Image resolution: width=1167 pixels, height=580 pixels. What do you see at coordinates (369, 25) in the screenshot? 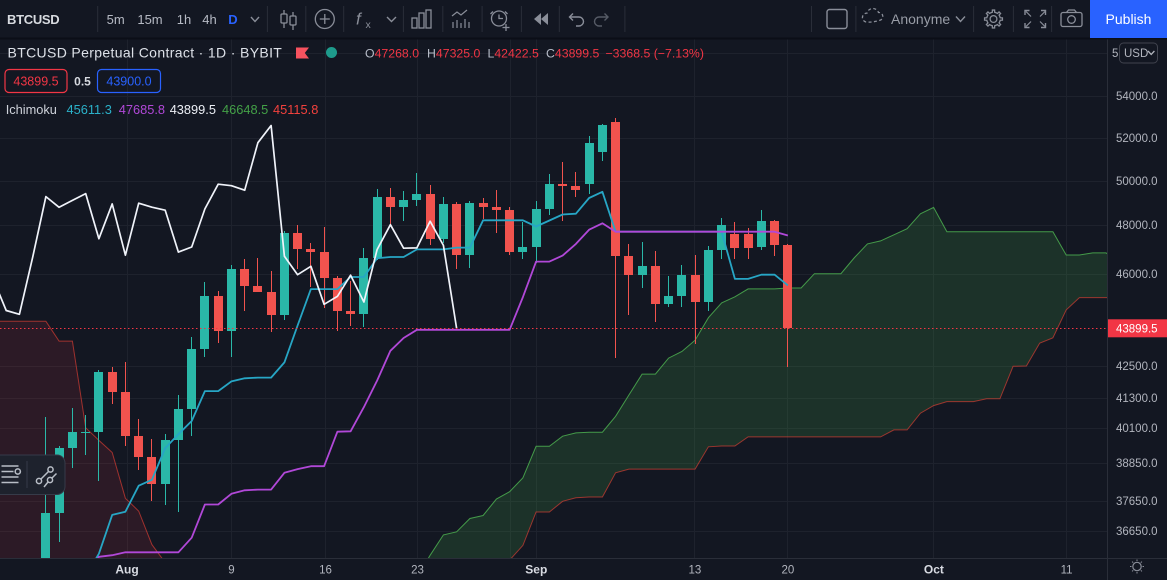
I see `svg-text: x` at bounding box center [369, 25].